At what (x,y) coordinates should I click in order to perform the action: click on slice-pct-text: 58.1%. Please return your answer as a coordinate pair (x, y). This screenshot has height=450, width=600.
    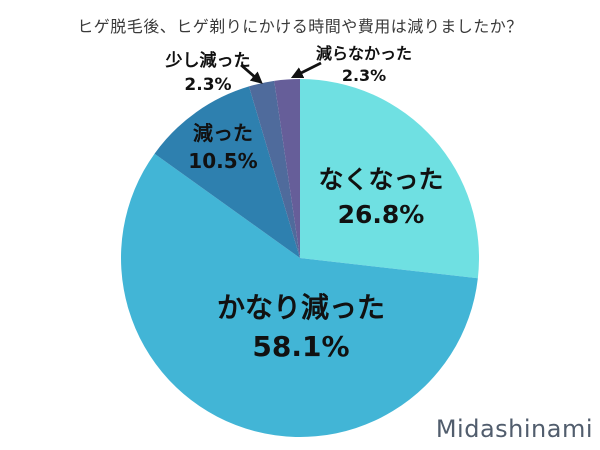
    Looking at the image, I should click on (301, 347).